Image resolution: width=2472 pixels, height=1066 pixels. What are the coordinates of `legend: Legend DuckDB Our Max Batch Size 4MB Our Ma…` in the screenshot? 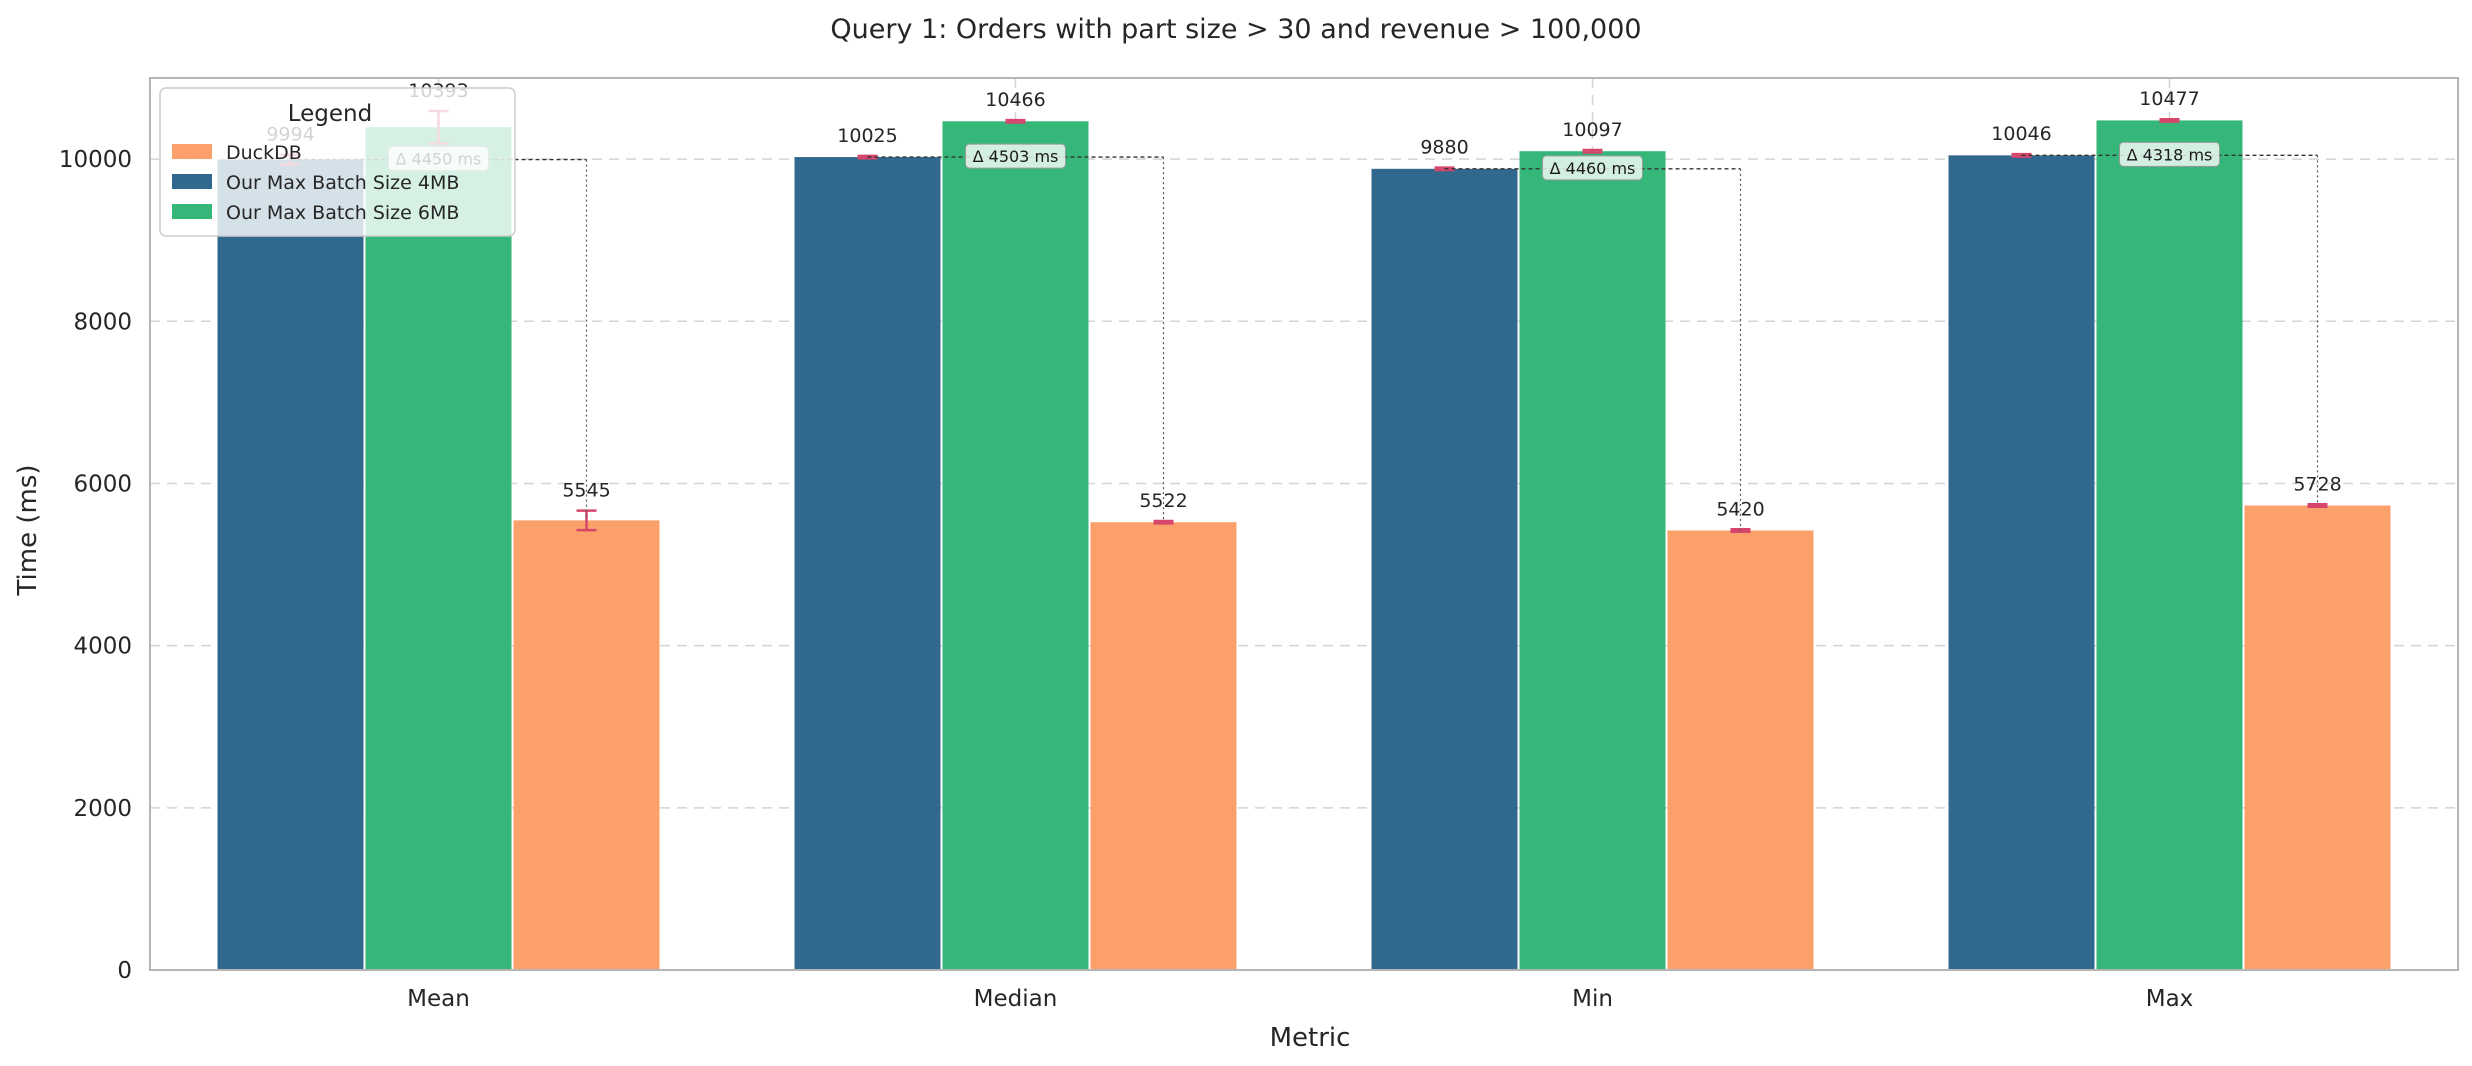 It's located at (337, 162).